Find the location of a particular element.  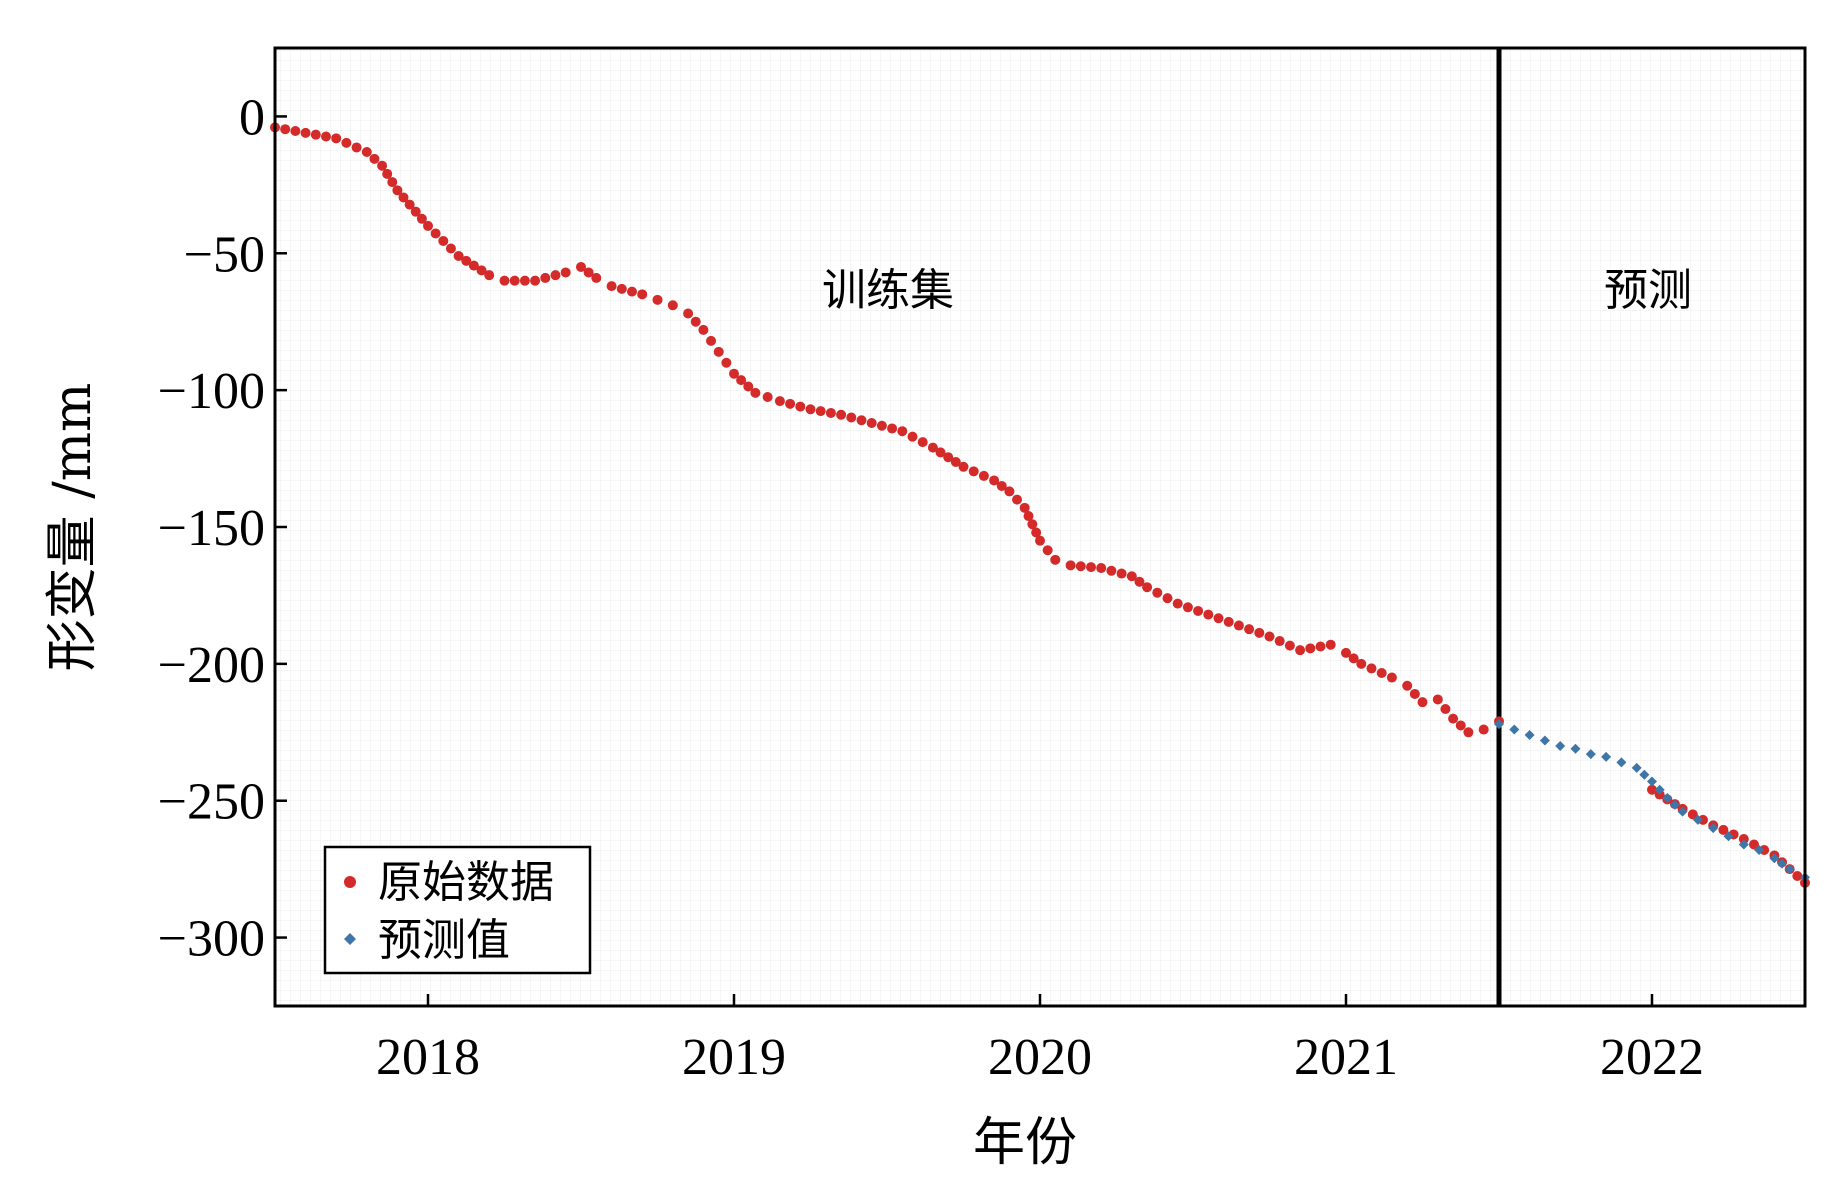

y-axis-title: 形变量 /mm is located at coordinates (73, 527).